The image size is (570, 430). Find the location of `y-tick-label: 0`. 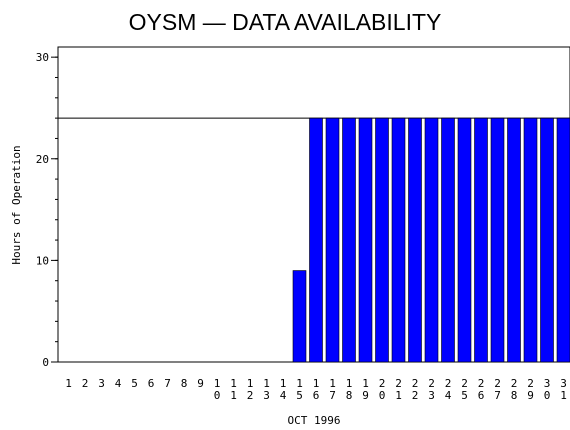

y-tick-label: 0 is located at coordinates (45, 362).